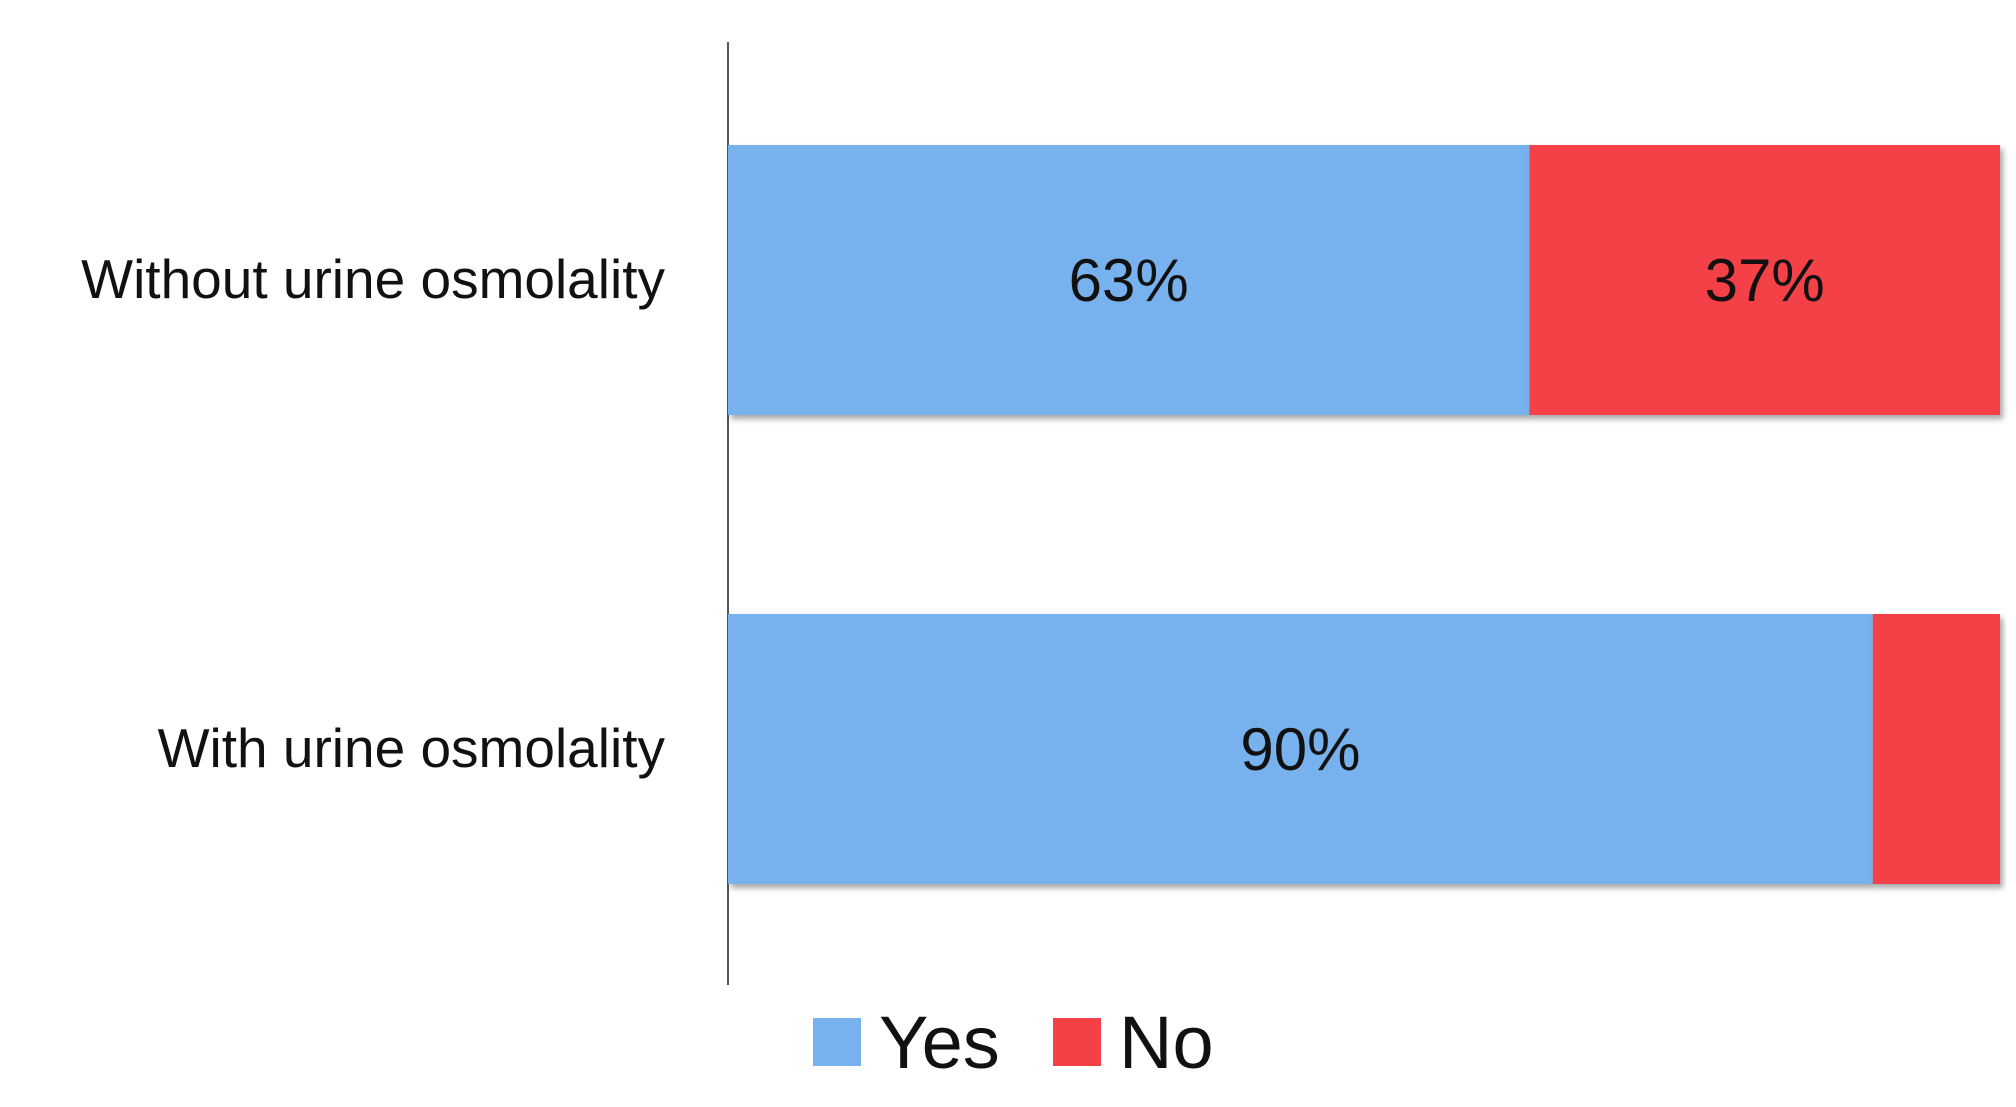 Image resolution: width=2016 pixels, height=1107 pixels. What do you see at coordinates (1013, 1042) in the screenshot?
I see `legend: Yes No` at bounding box center [1013, 1042].